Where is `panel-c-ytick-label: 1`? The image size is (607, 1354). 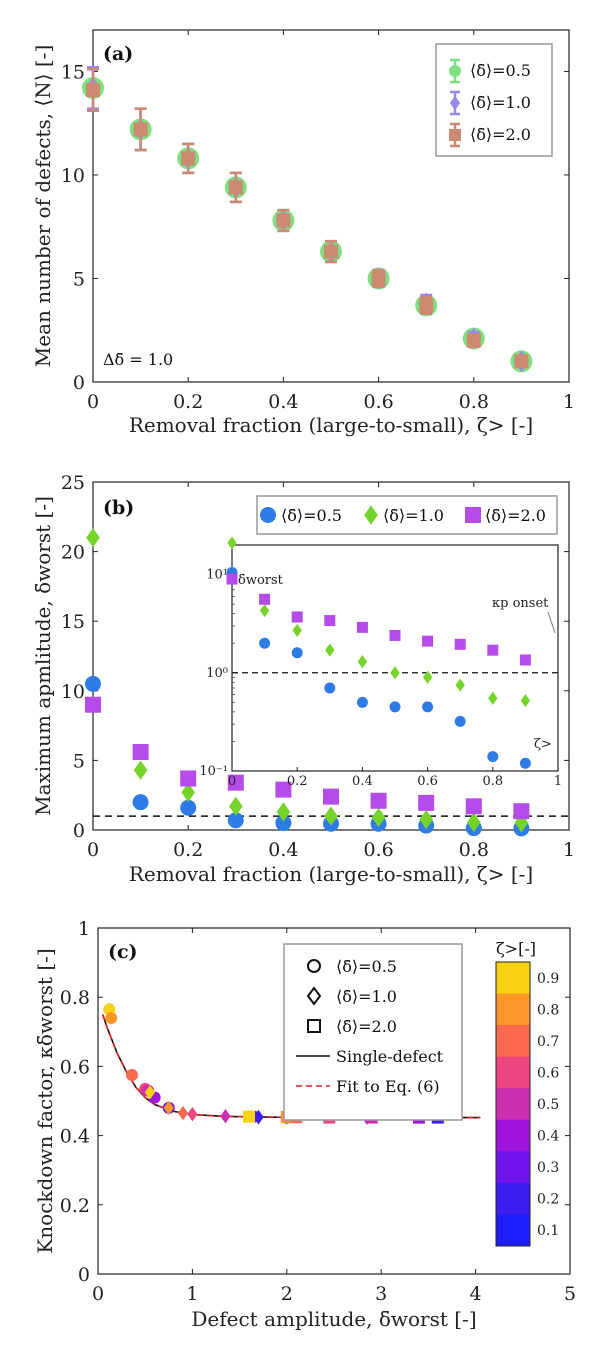 panel-c-ytick-label: 1 is located at coordinates (84, 929).